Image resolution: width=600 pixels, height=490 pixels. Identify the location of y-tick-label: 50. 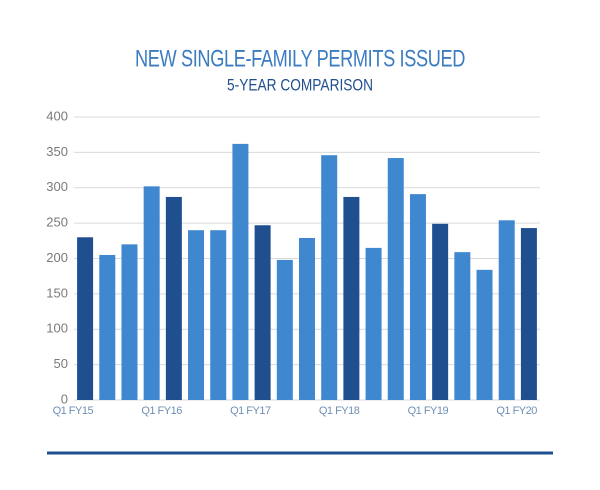
(61, 363).